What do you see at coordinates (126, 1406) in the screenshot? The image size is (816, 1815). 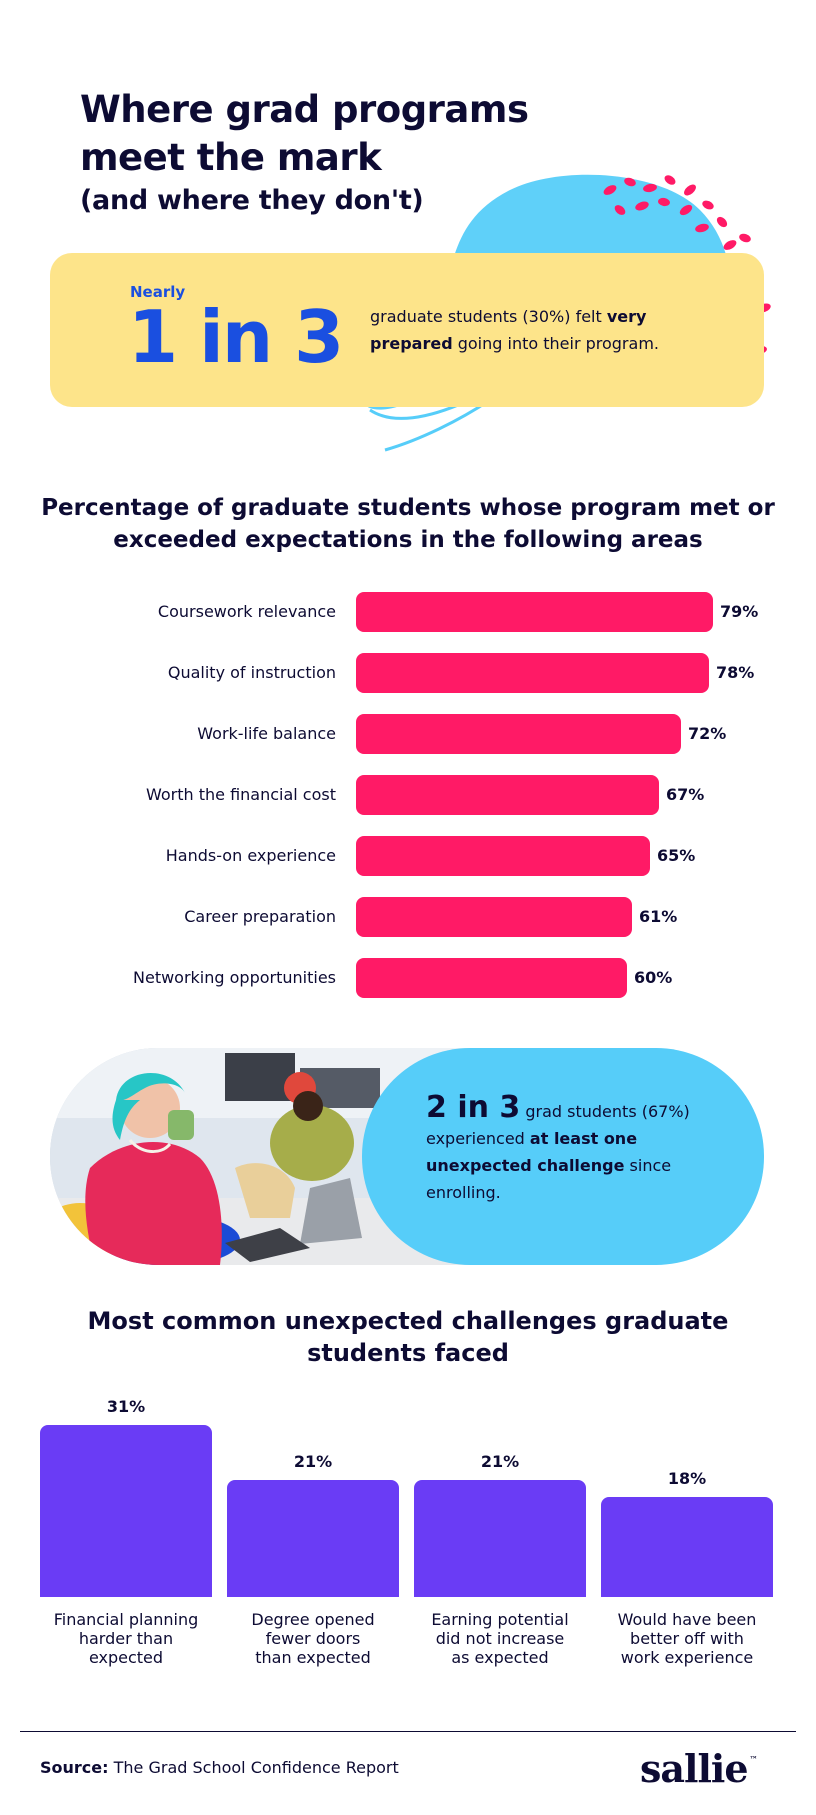 I see `bar-value-label: 31%` at bounding box center [126, 1406].